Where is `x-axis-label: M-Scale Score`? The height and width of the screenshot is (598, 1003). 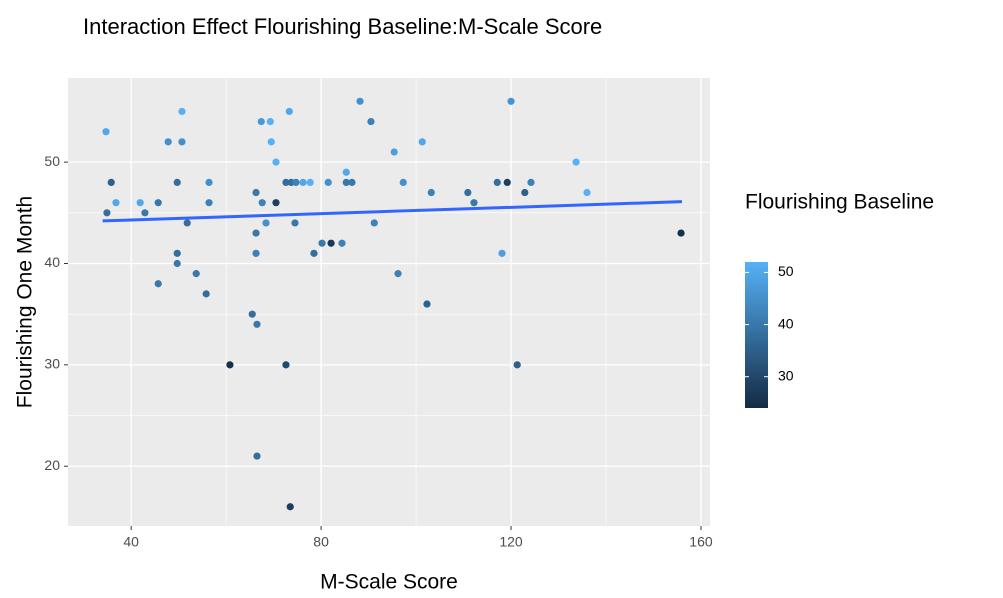 x-axis-label: M-Scale Score is located at coordinates (389, 582).